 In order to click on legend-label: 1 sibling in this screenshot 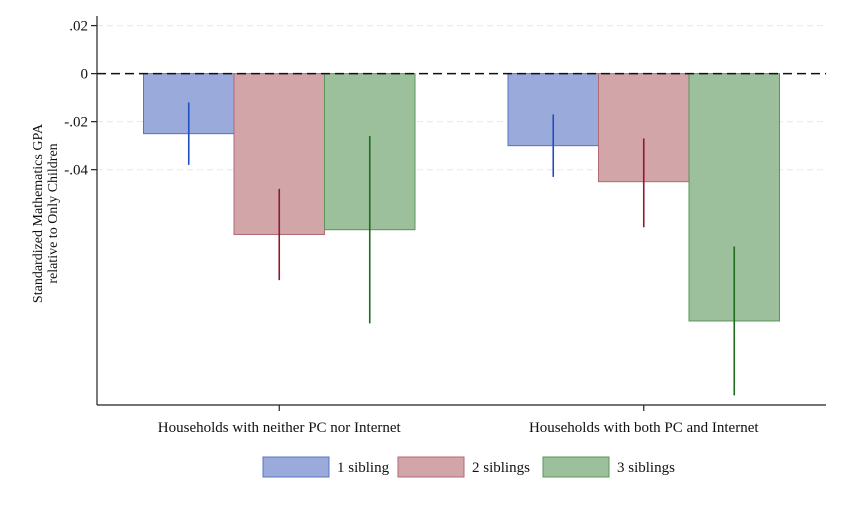, I will do `click(363, 468)`.